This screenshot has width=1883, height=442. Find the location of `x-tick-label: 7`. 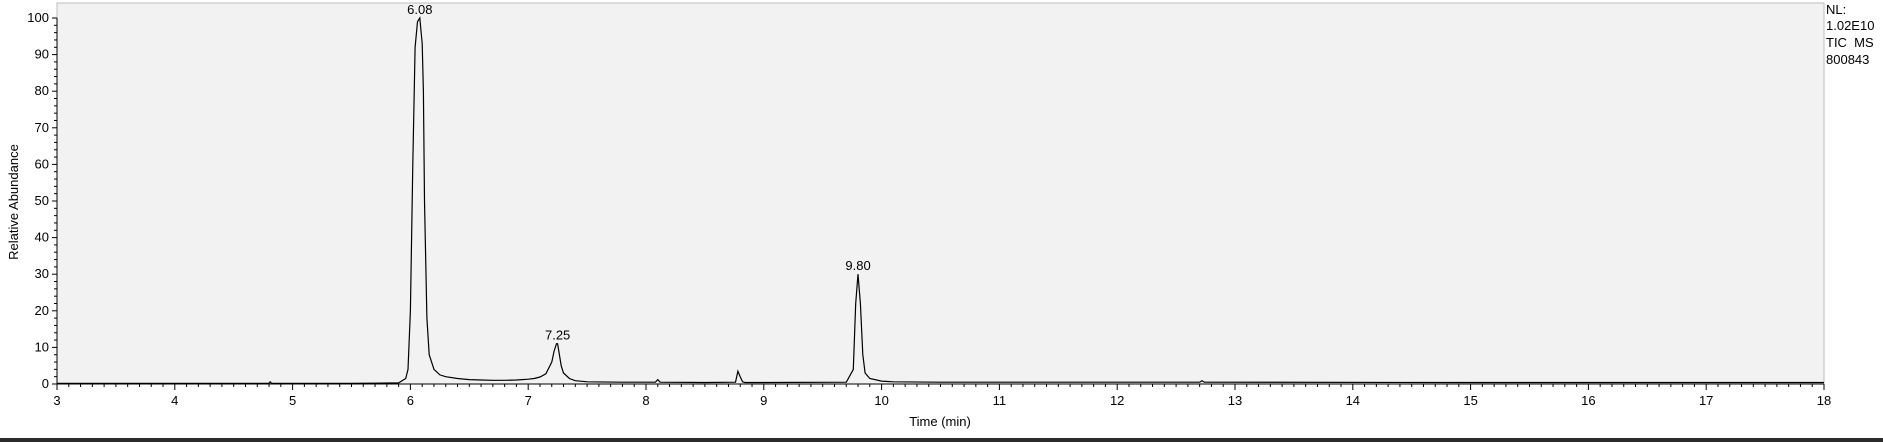

x-tick-label: 7 is located at coordinates (528, 400).